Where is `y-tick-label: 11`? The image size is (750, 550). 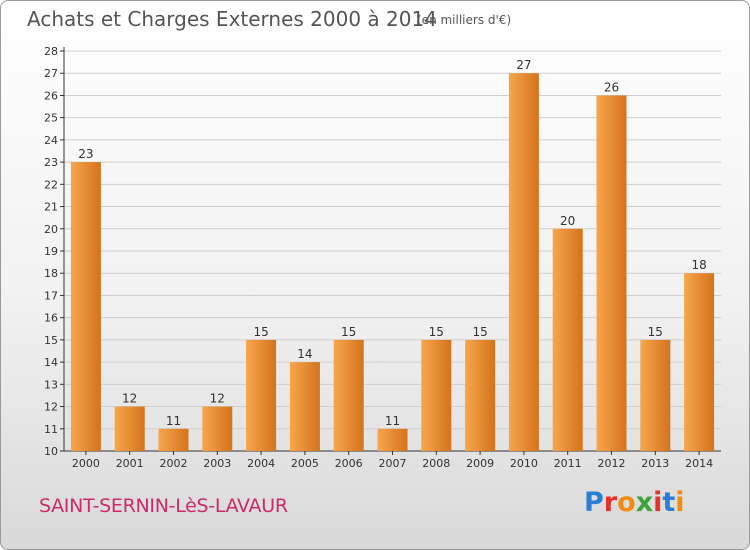 y-tick-label: 11 is located at coordinates (51, 429).